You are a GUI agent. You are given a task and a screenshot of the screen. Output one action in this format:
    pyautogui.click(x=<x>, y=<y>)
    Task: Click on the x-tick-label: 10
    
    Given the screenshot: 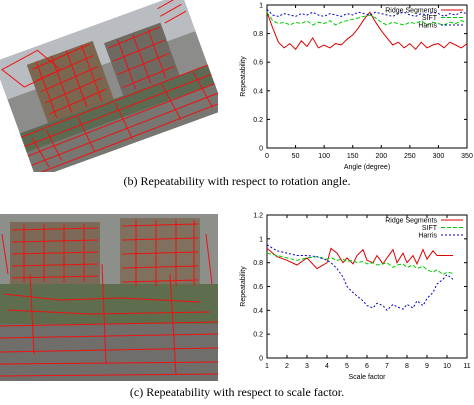 What is the action you would take?
    pyautogui.click(x=447, y=366)
    